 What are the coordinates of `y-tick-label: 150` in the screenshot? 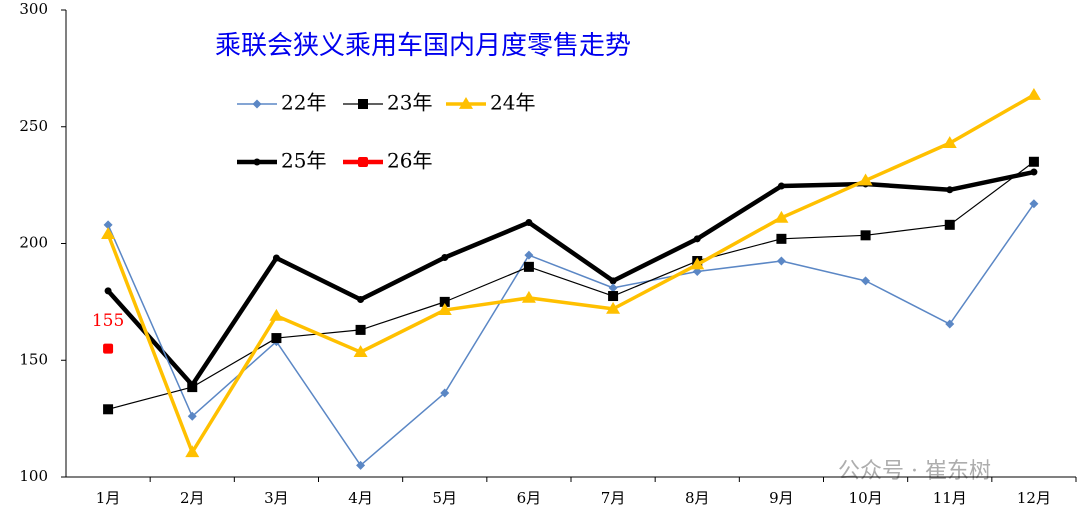 It's located at (33, 359).